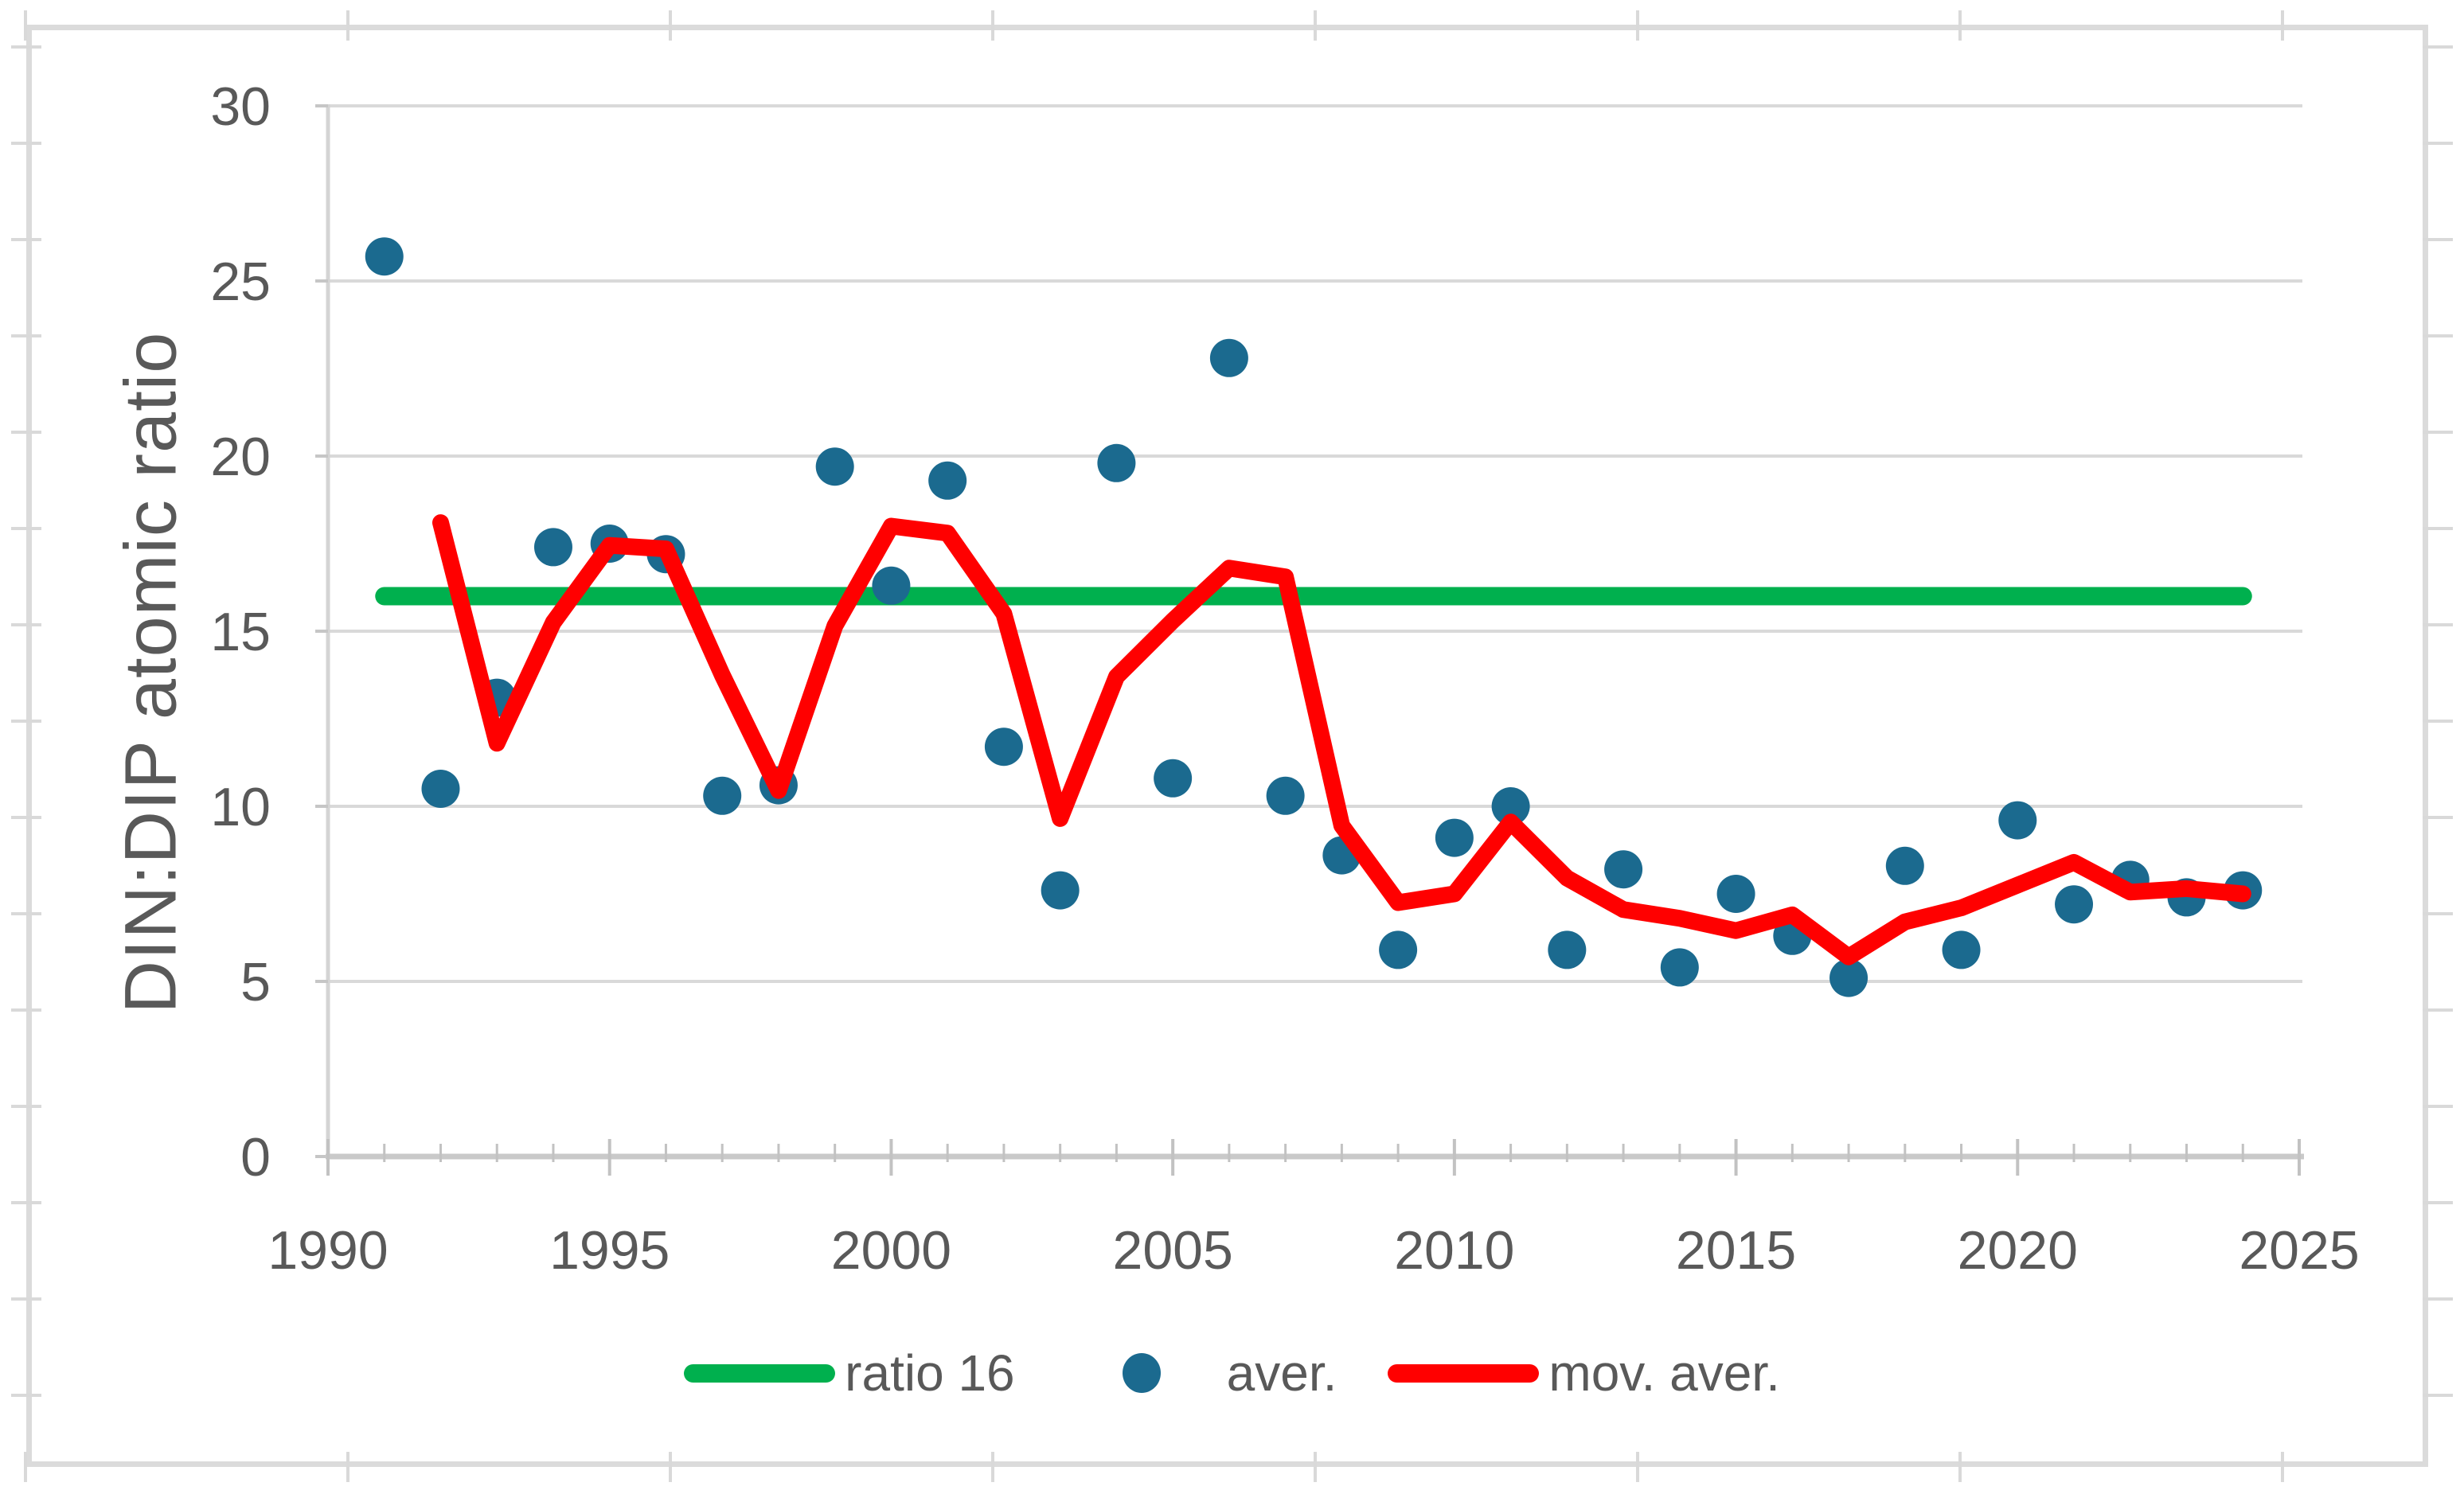 Image resolution: width=2464 pixels, height=1494 pixels. Describe the element at coordinates (930, 1373) in the screenshot. I see `legend-label-ratio16: ratio 16` at that location.